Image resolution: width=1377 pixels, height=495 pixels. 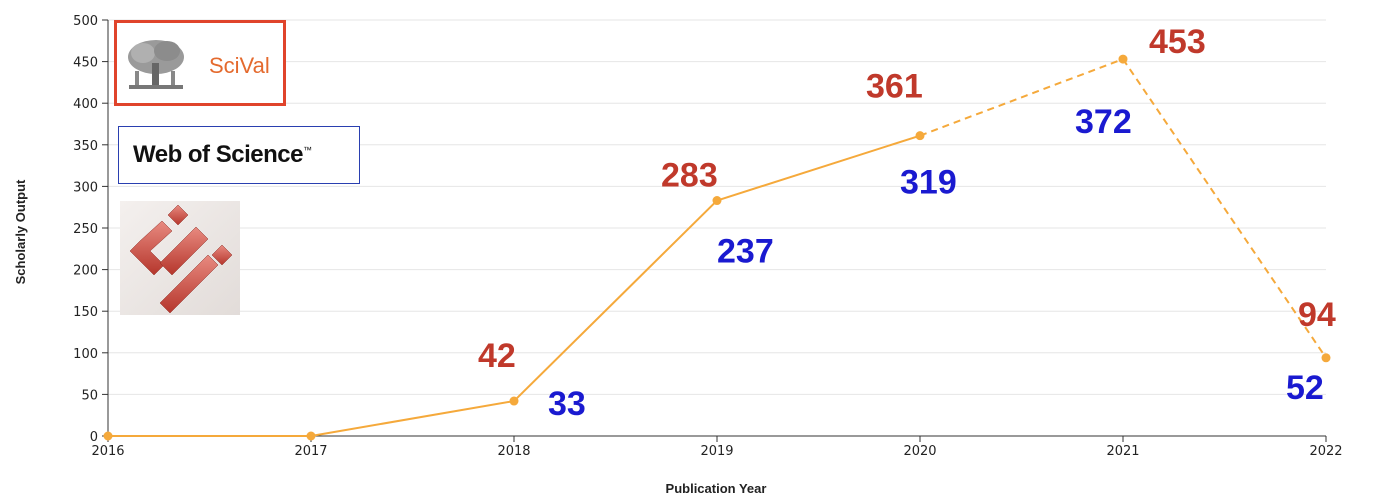 I want to click on red-annotation-label: 361, so click(x=894, y=87).